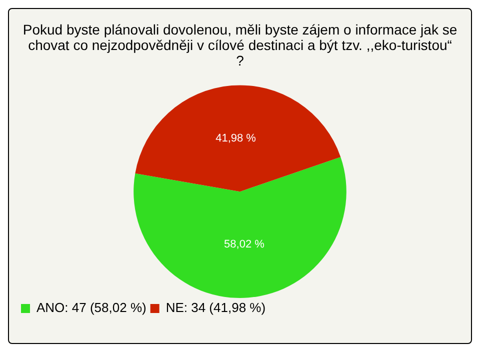 This screenshot has height=352, width=480. What do you see at coordinates (244, 244) in the screenshot?
I see `data-label: 58,02 %` at bounding box center [244, 244].